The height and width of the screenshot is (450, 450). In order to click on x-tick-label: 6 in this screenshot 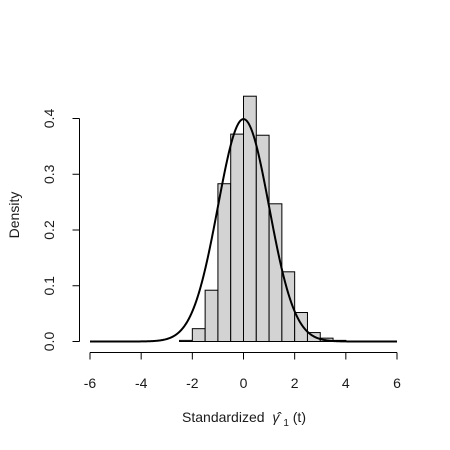, I will do `click(397, 383)`.